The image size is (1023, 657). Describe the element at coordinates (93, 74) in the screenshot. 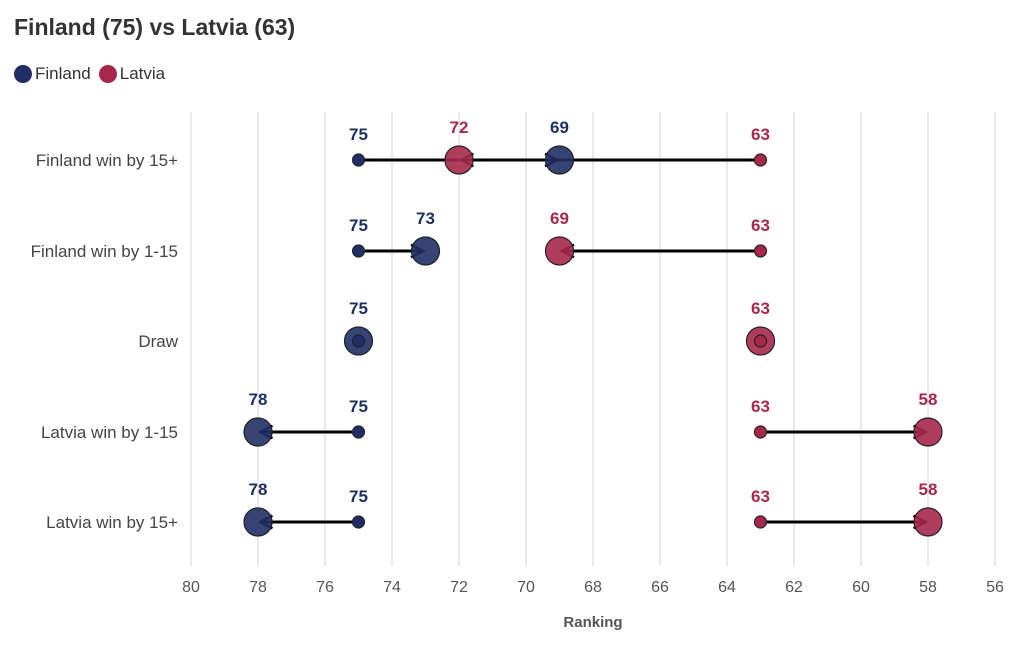

I see `legend: Finland Latvia` at that location.